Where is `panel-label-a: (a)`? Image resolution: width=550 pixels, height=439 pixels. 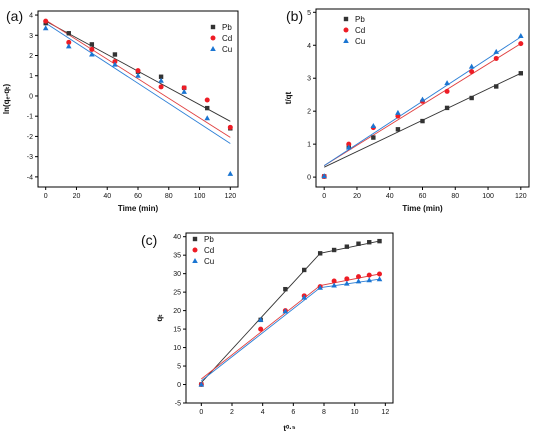
panel-label-a: (a) is located at coordinates (14, 16).